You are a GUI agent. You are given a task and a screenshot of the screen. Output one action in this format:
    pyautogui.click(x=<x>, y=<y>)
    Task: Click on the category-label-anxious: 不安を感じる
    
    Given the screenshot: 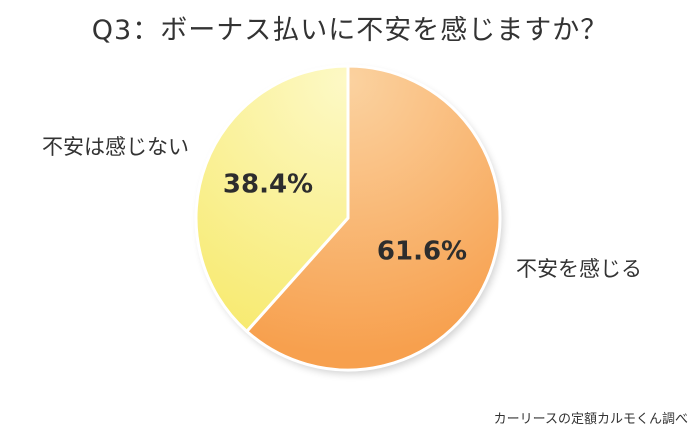 What is the action you would take?
    pyautogui.click(x=579, y=269)
    